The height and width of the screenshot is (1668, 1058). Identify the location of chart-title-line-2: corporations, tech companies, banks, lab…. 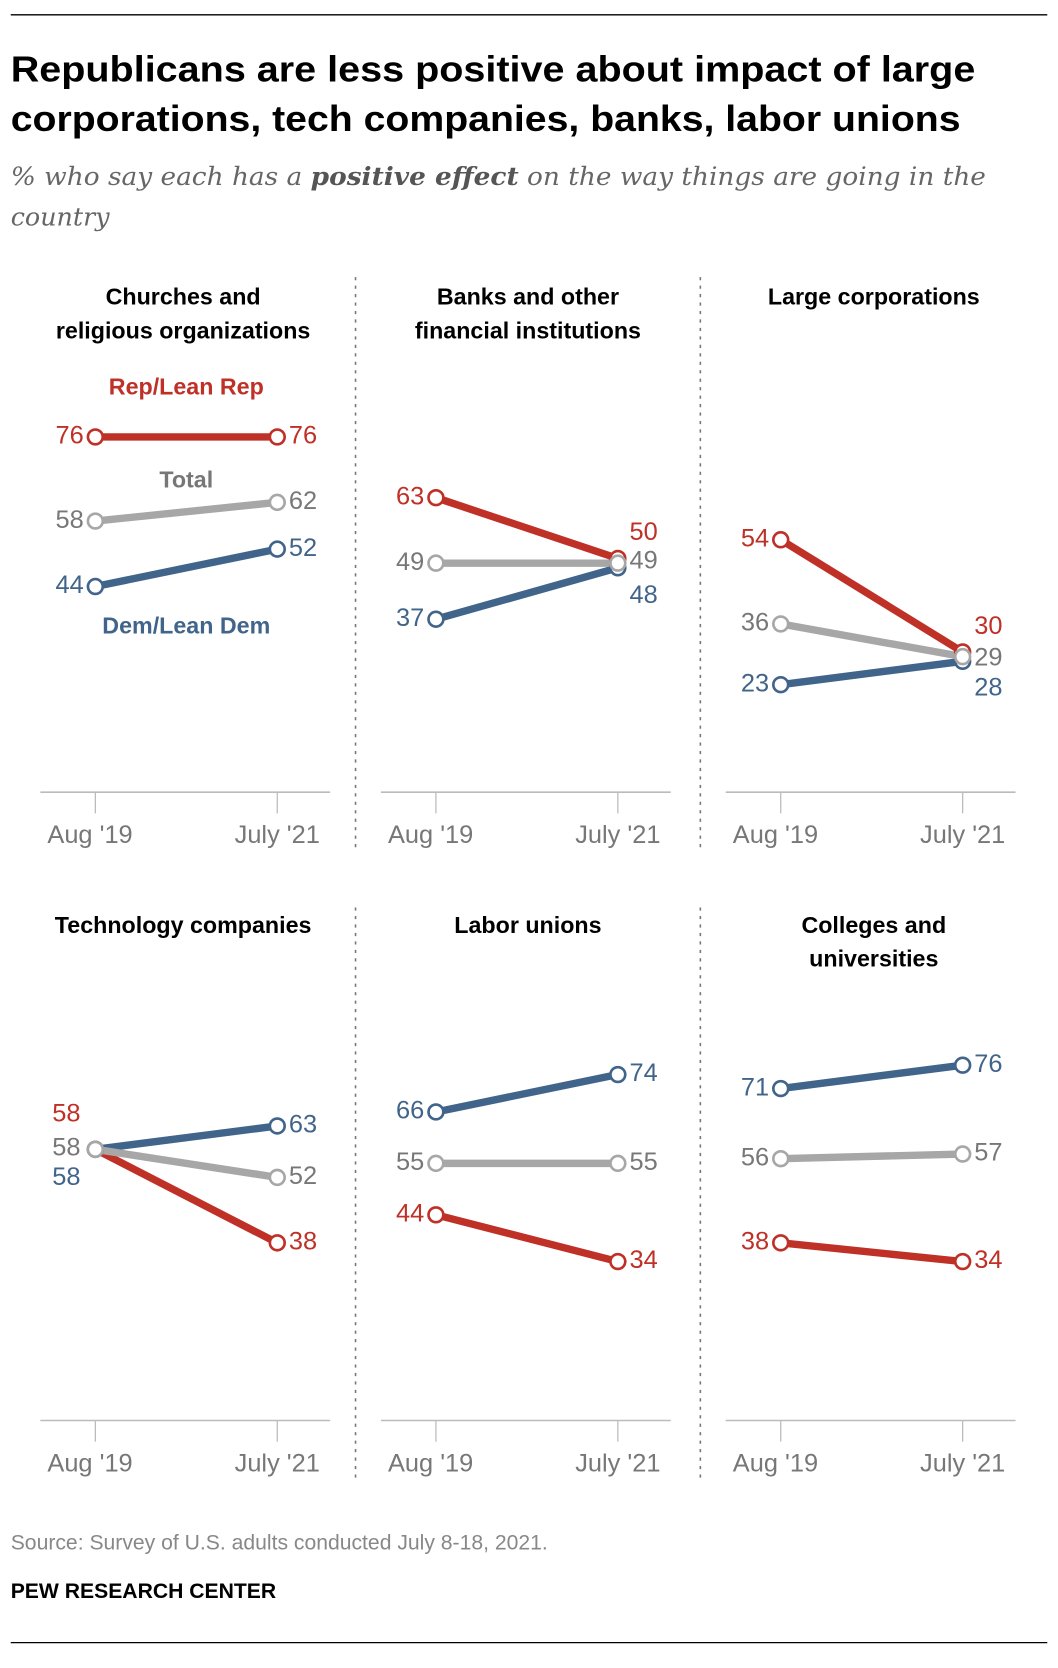
(486, 118).